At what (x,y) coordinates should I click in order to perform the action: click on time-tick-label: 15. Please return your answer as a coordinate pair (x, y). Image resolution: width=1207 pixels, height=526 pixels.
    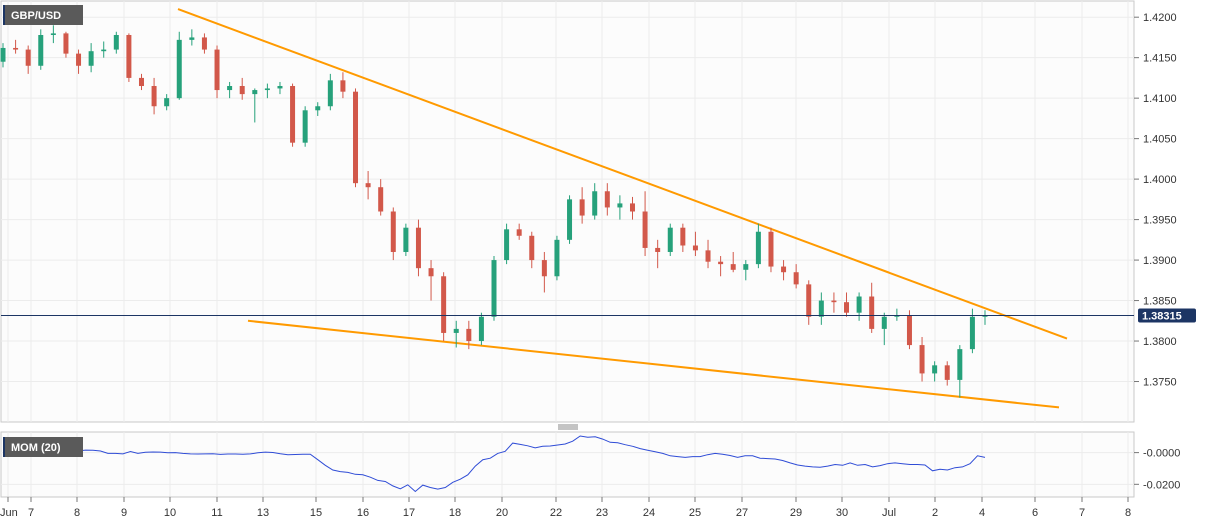
    Looking at the image, I should click on (316, 513).